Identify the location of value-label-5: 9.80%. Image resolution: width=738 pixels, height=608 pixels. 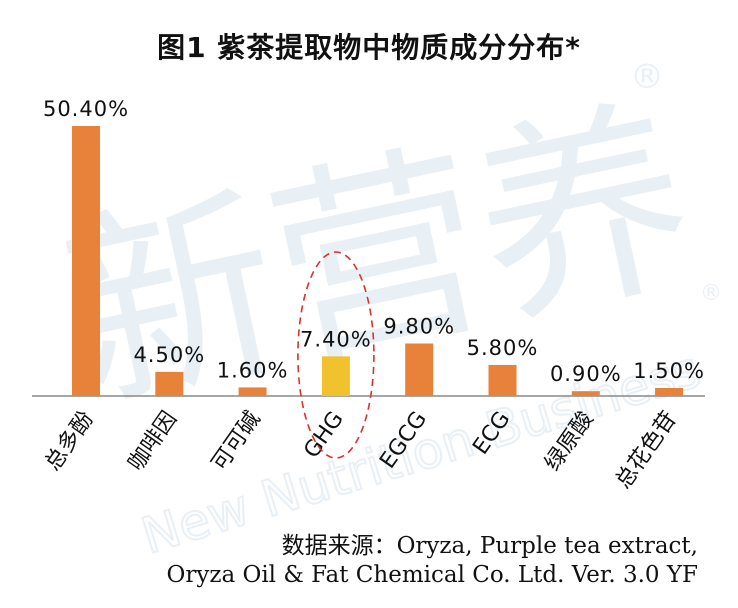
(419, 327).